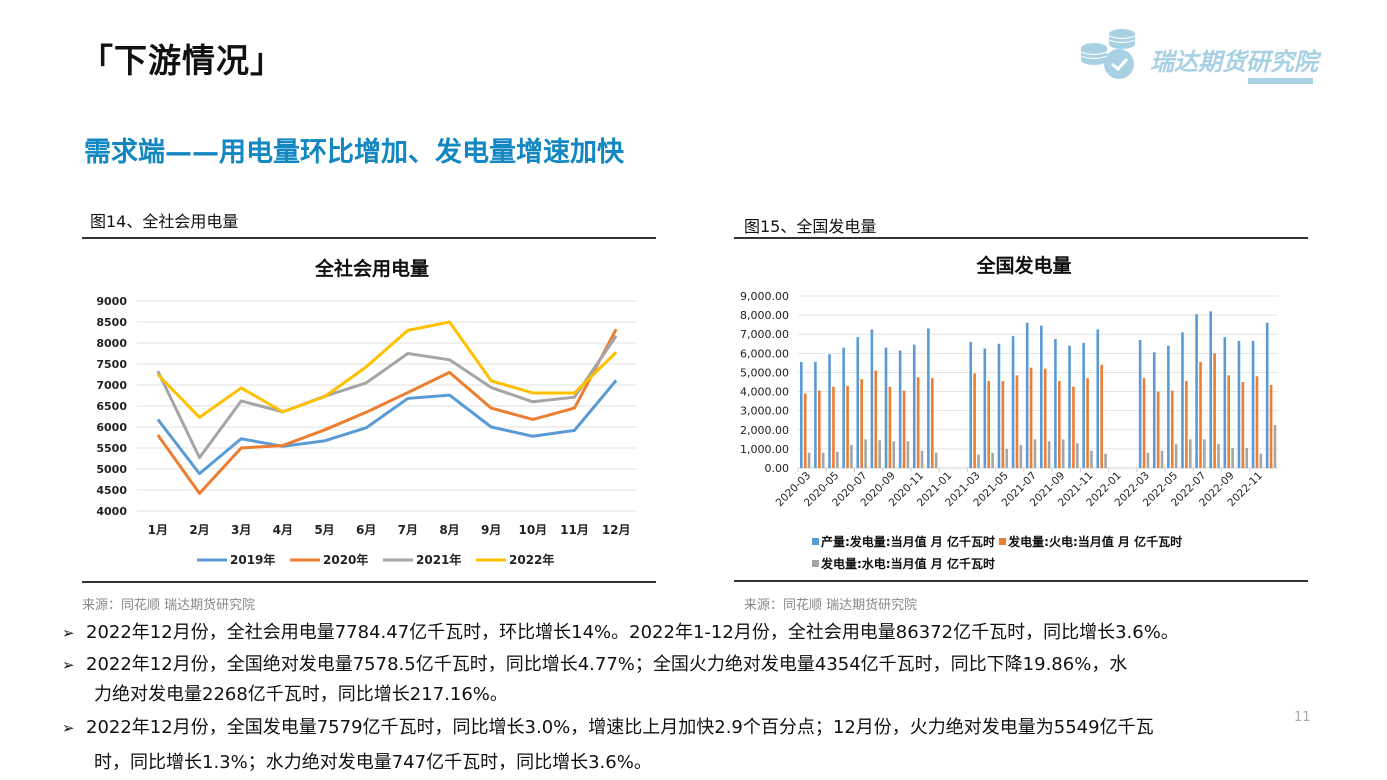 The height and width of the screenshot is (780, 1387). Describe the element at coordinates (111, 406) in the screenshot. I see `y-tick-label: 6500` at that location.